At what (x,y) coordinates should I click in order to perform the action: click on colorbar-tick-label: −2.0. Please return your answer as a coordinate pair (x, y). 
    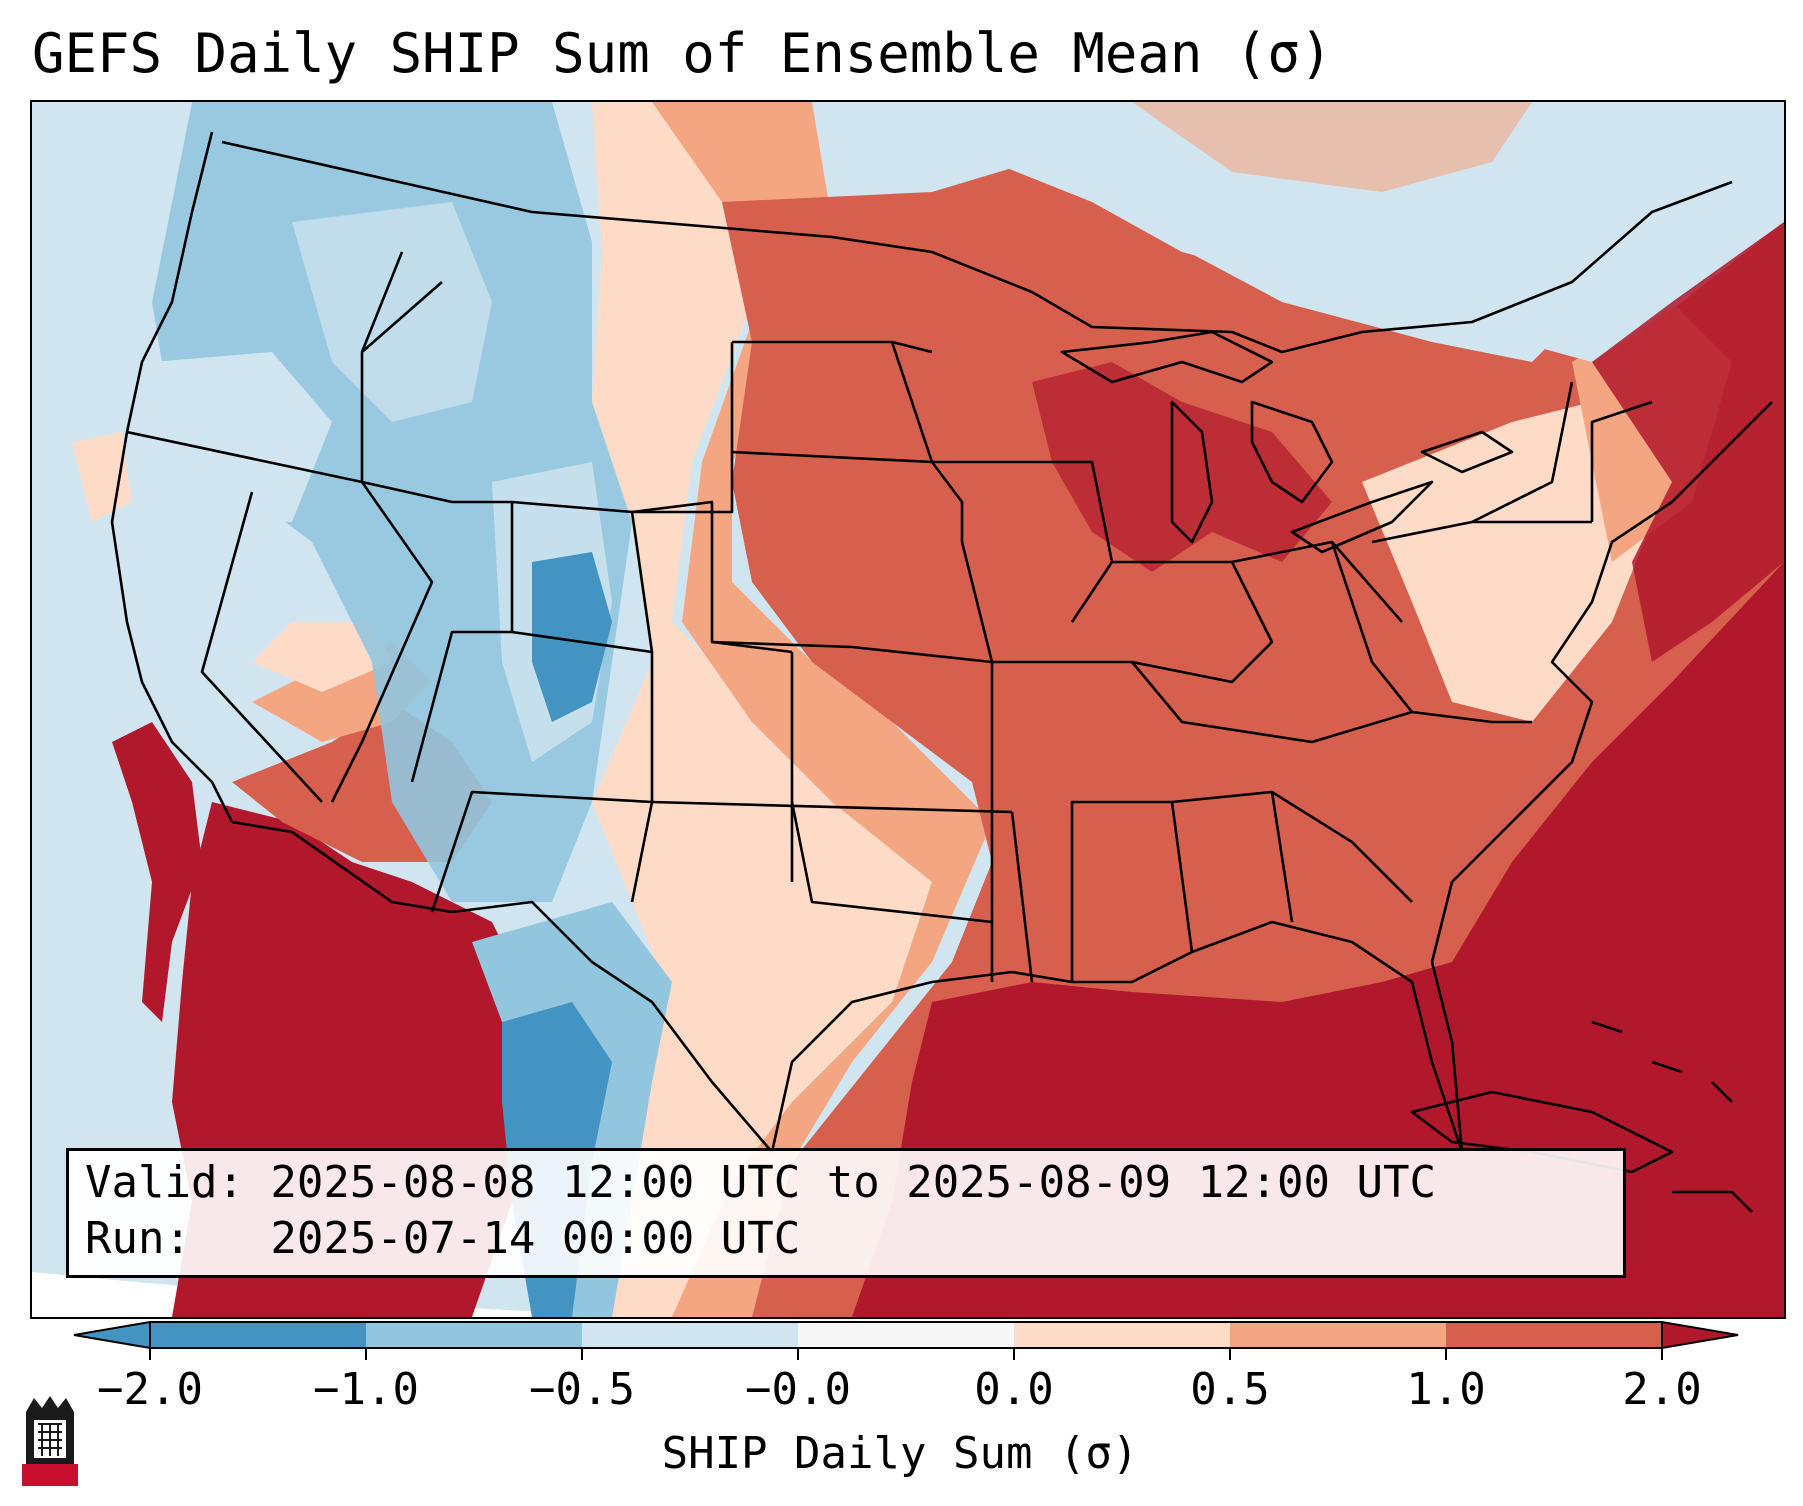
    Looking at the image, I should click on (150, 1389).